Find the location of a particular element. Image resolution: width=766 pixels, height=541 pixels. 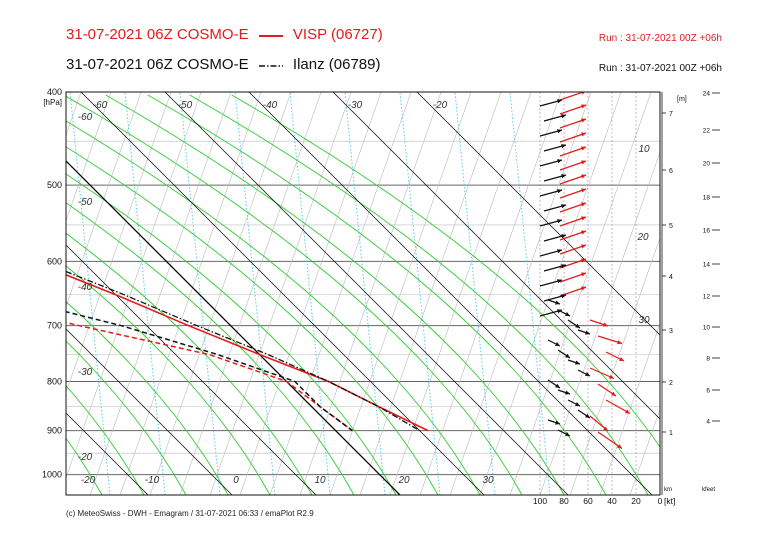

temp-right-label: 10 is located at coordinates (644, 149).